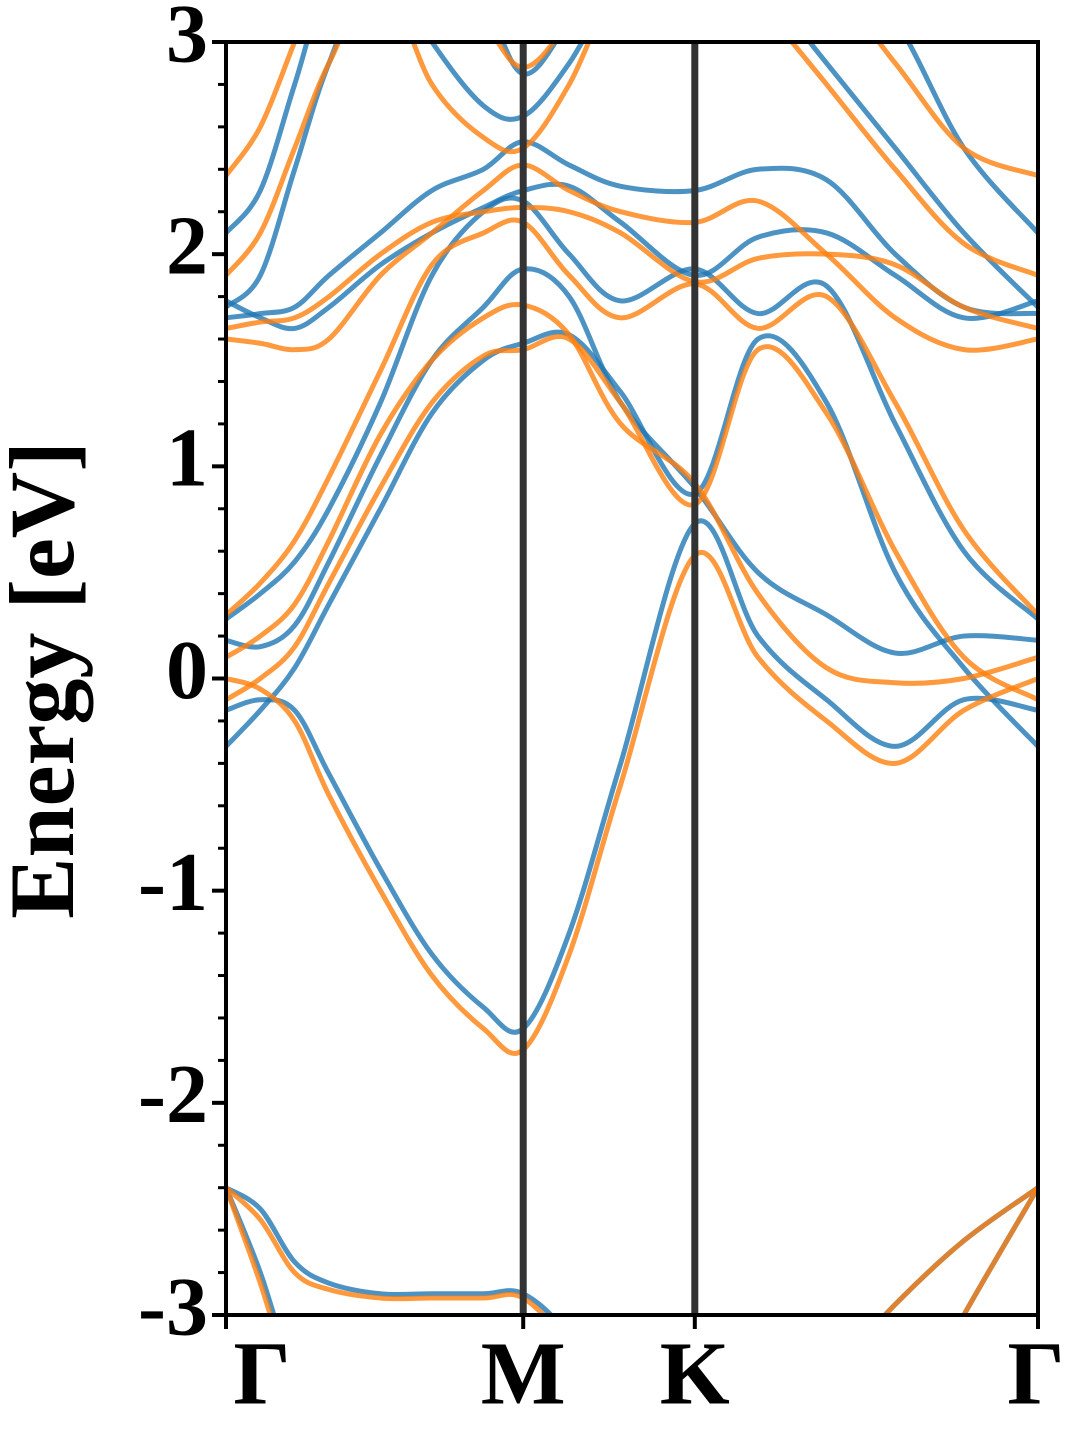  Describe the element at coordinates (695, 1374) in the screenshot. I see `x-tick-label: K` at that location.